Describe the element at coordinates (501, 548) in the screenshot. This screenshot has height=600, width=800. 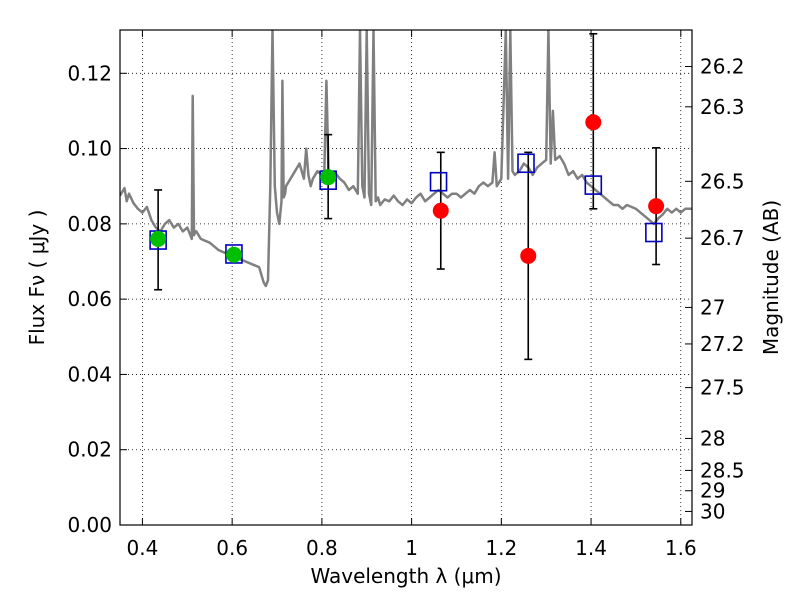
I see `x-tick-label: 1.2` at that location.